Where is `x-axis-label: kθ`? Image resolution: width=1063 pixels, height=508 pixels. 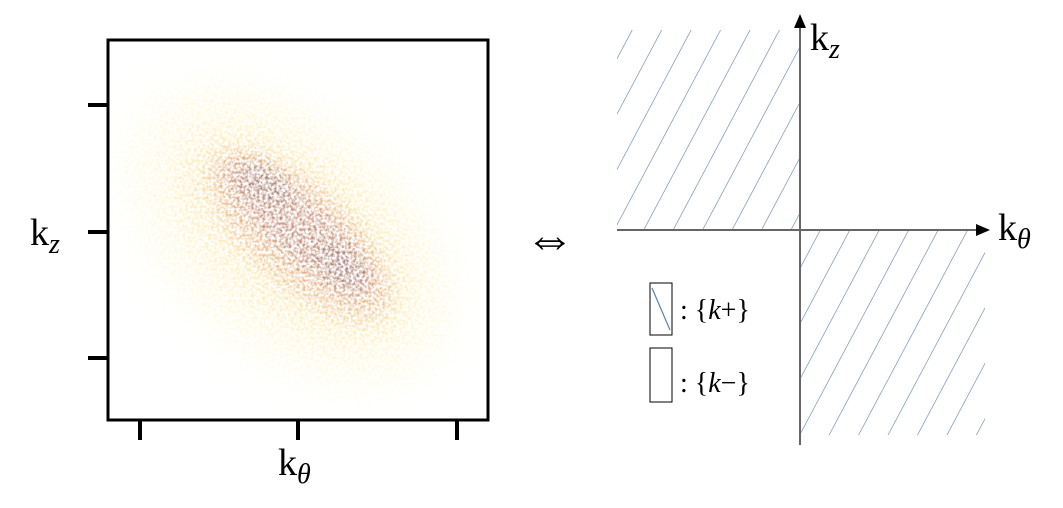
x-axis-label: kθ is located at coordinates (294, 466).